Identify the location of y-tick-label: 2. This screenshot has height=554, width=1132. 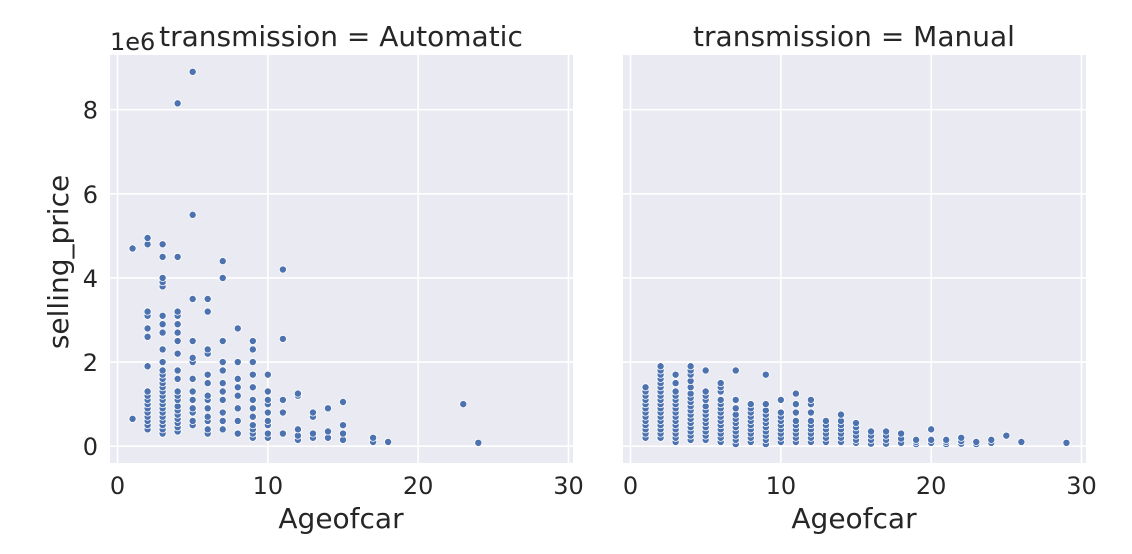
(90, 363).